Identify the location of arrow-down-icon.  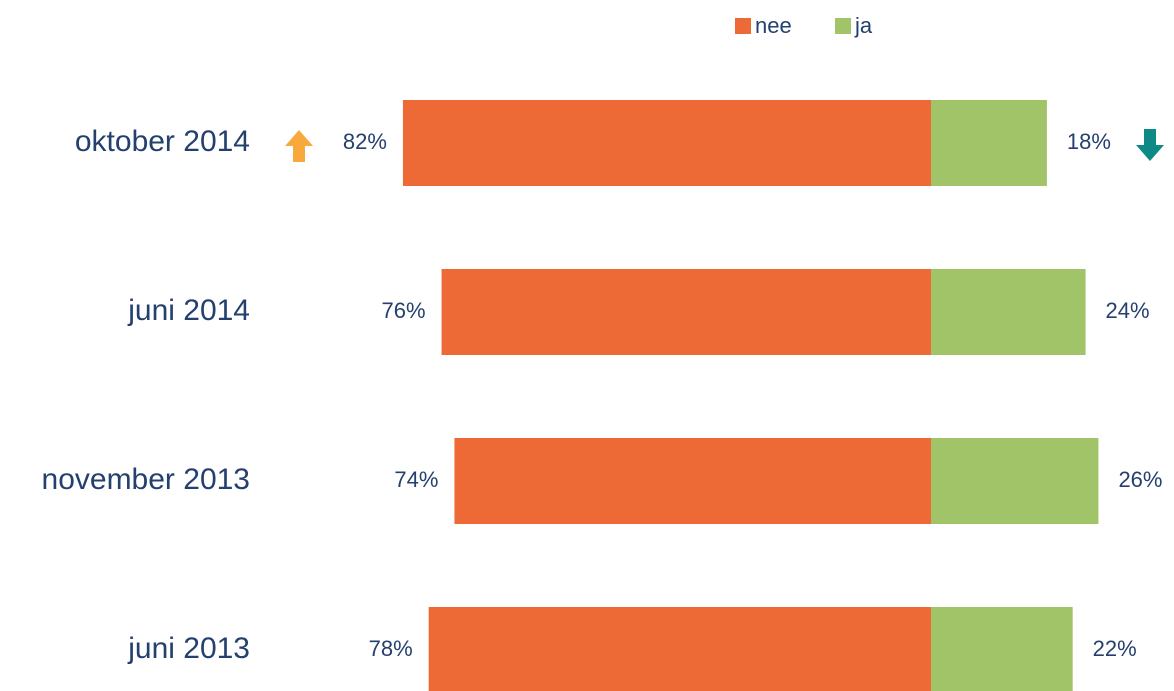
(1150, 145).